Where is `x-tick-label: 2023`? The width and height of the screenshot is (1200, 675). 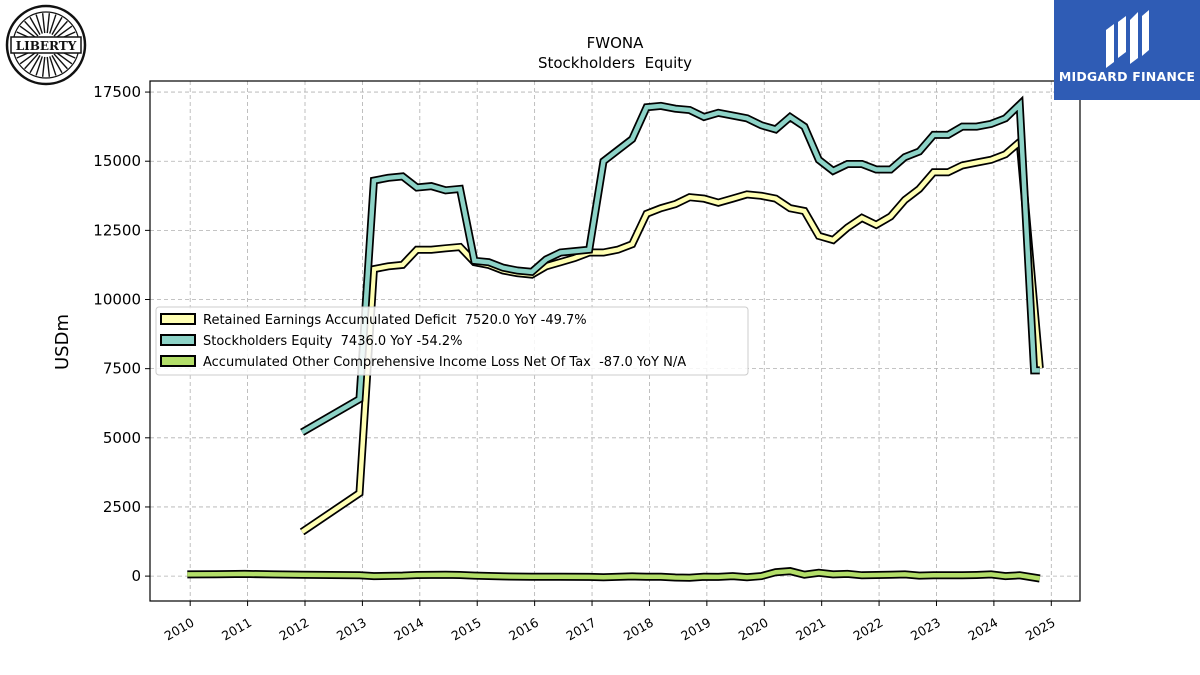 x-tick-label: 2023 is located at coordinates (925, 629).